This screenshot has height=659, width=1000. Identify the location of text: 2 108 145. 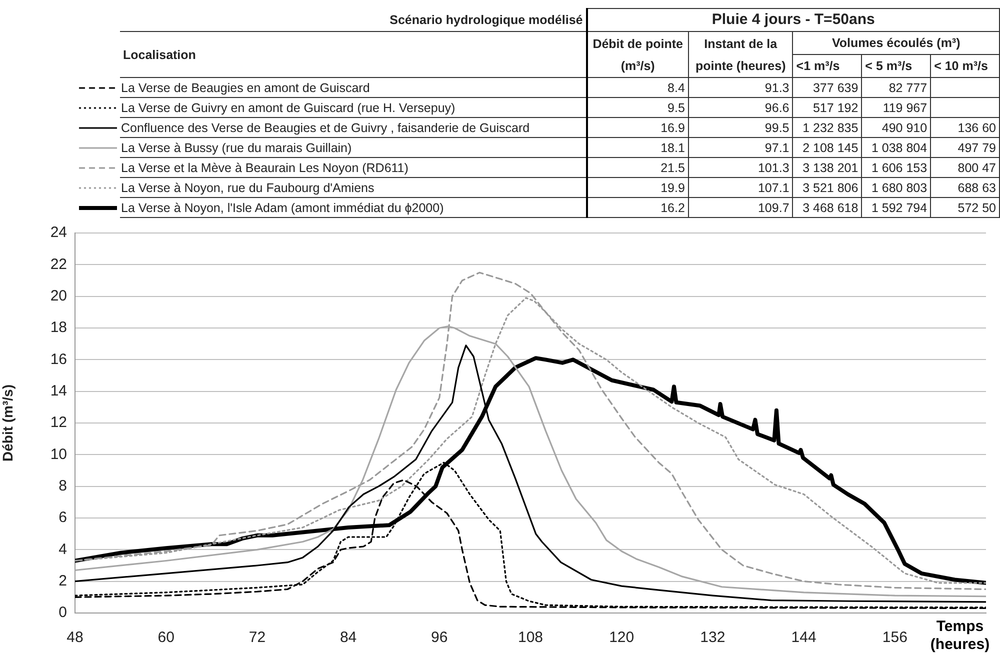
(830, 147).